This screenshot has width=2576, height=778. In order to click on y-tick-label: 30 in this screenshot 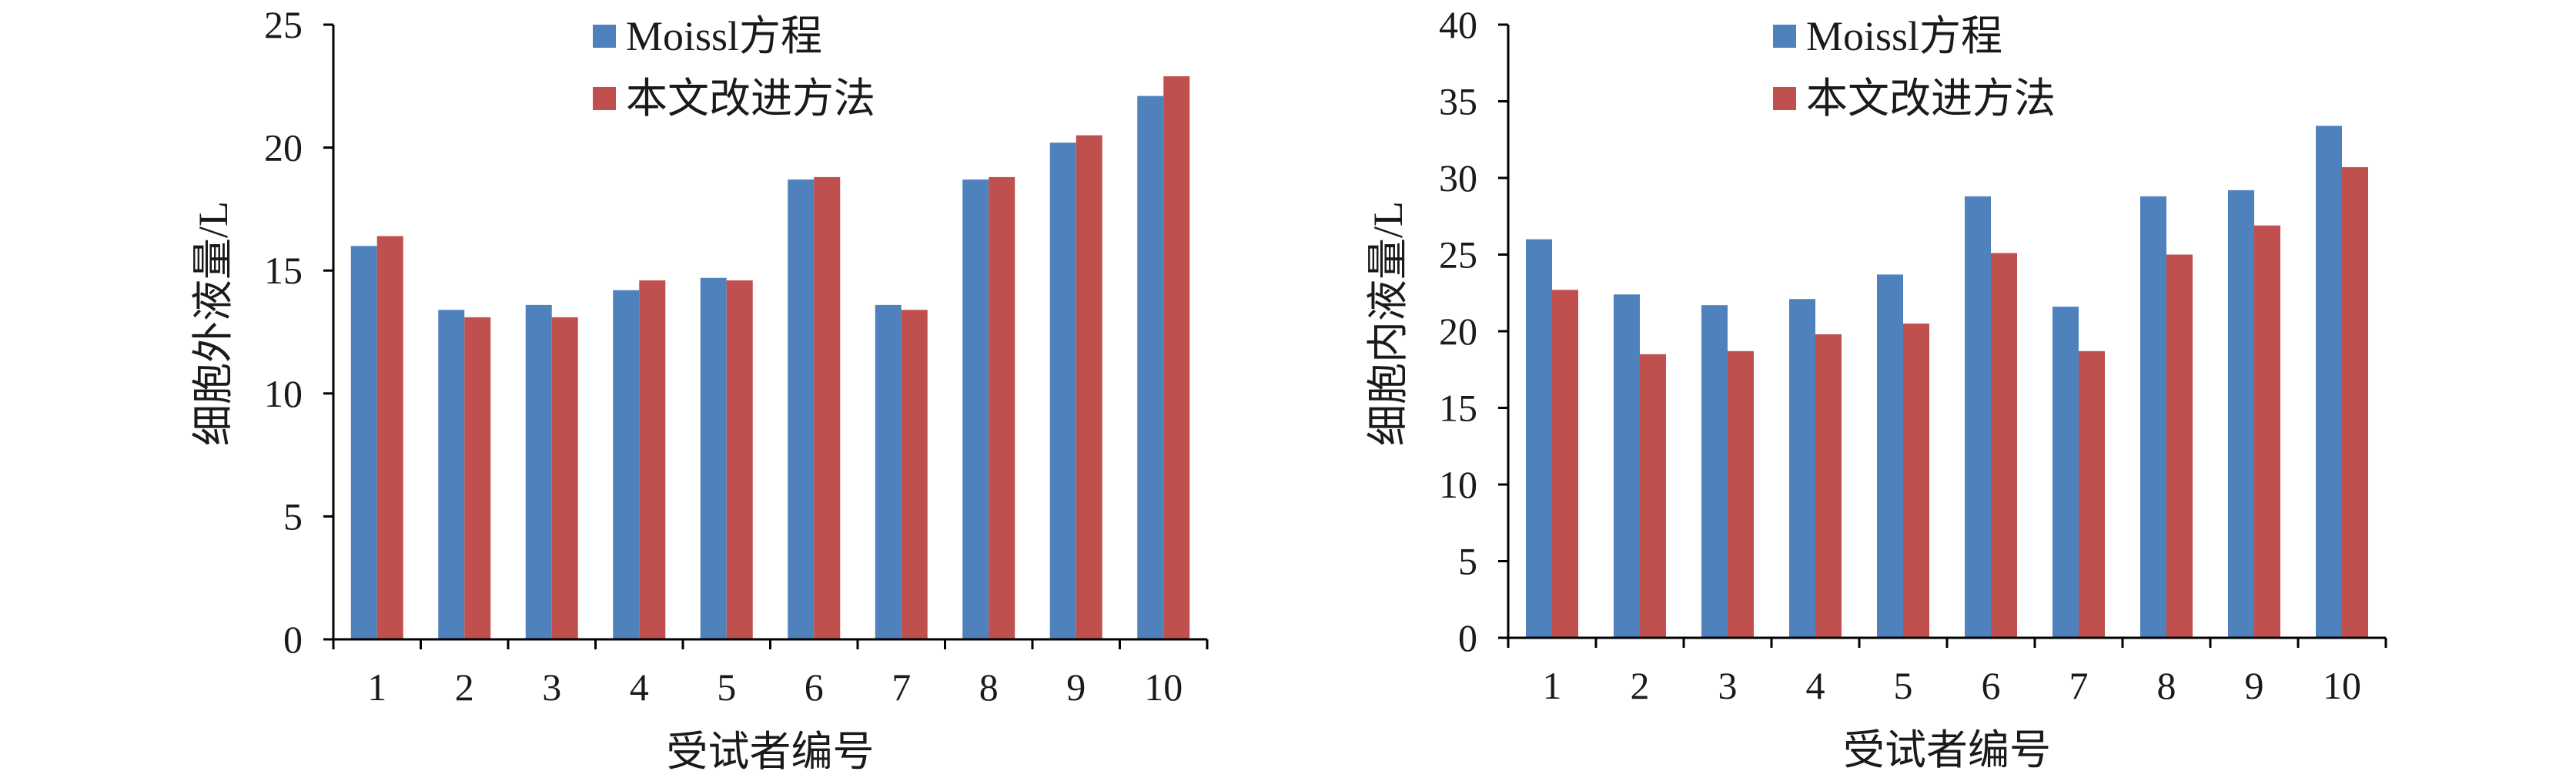, I will do `click(1458, 178)`.